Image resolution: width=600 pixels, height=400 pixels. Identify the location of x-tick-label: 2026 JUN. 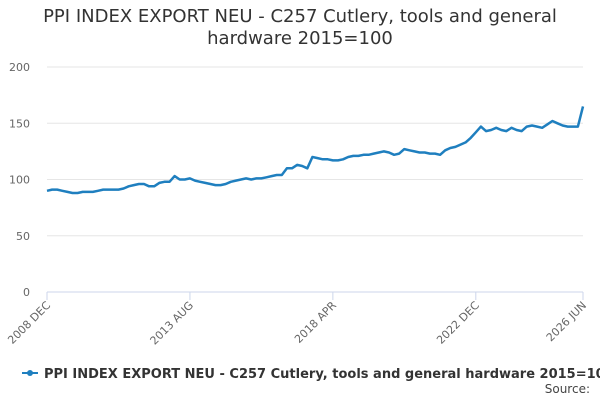
(566, 321).